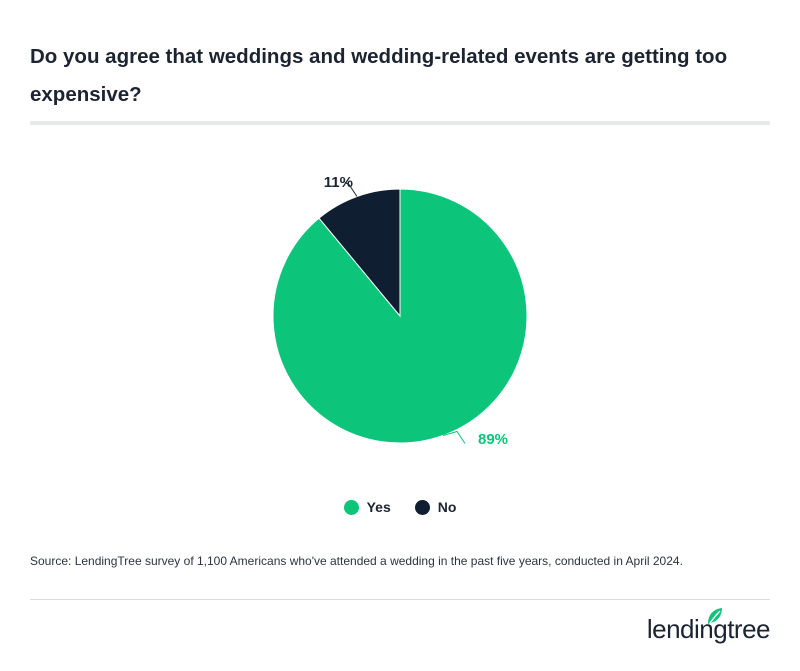 Image resolution: width=800 pixels, height=671 pixels. I want to click on data-label-no: 11%, so click(338, 182).